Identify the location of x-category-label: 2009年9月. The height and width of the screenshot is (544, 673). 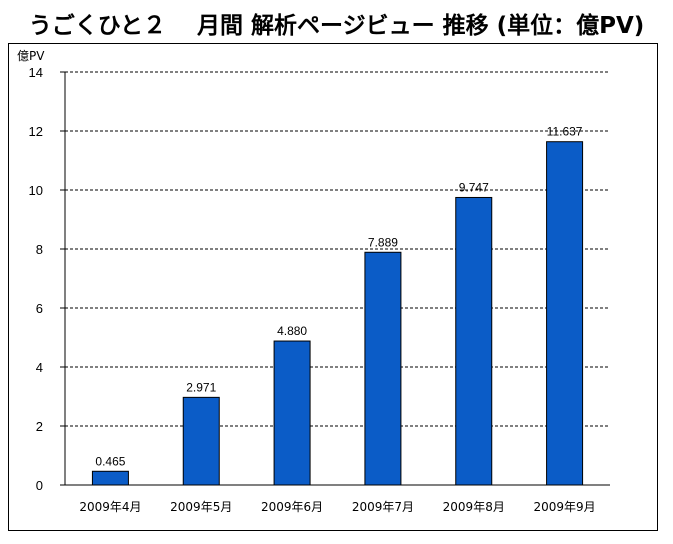
(564, 507).